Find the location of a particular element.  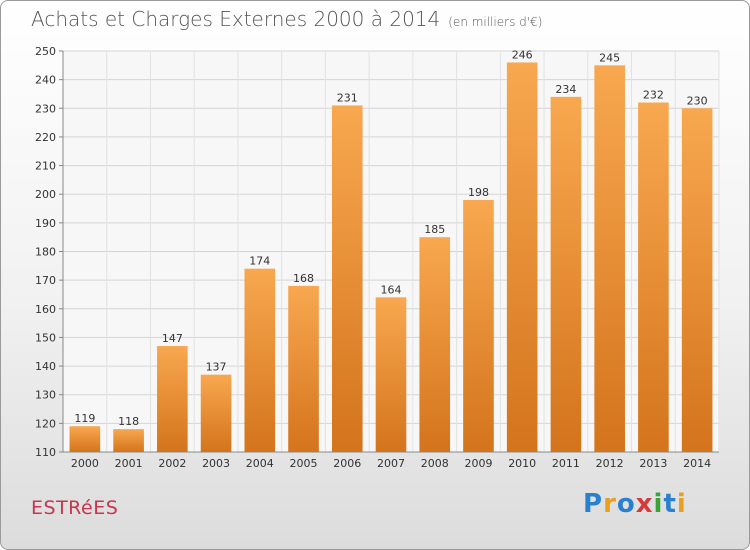

value-label-2007: 164 is located at coordinates (391, 289).